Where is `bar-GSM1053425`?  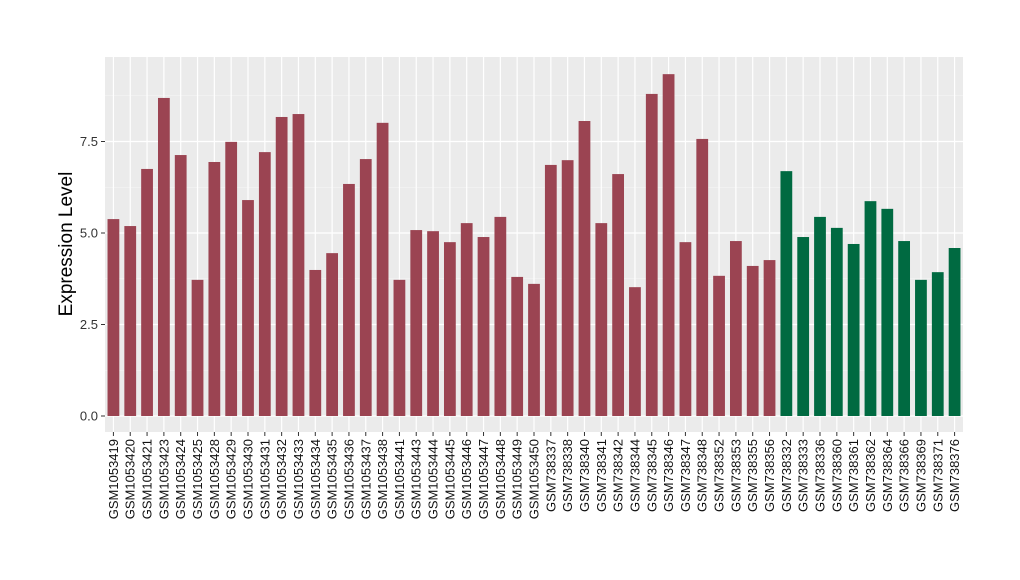
bar-GSM1053425 is located at coordinates (197, 347).